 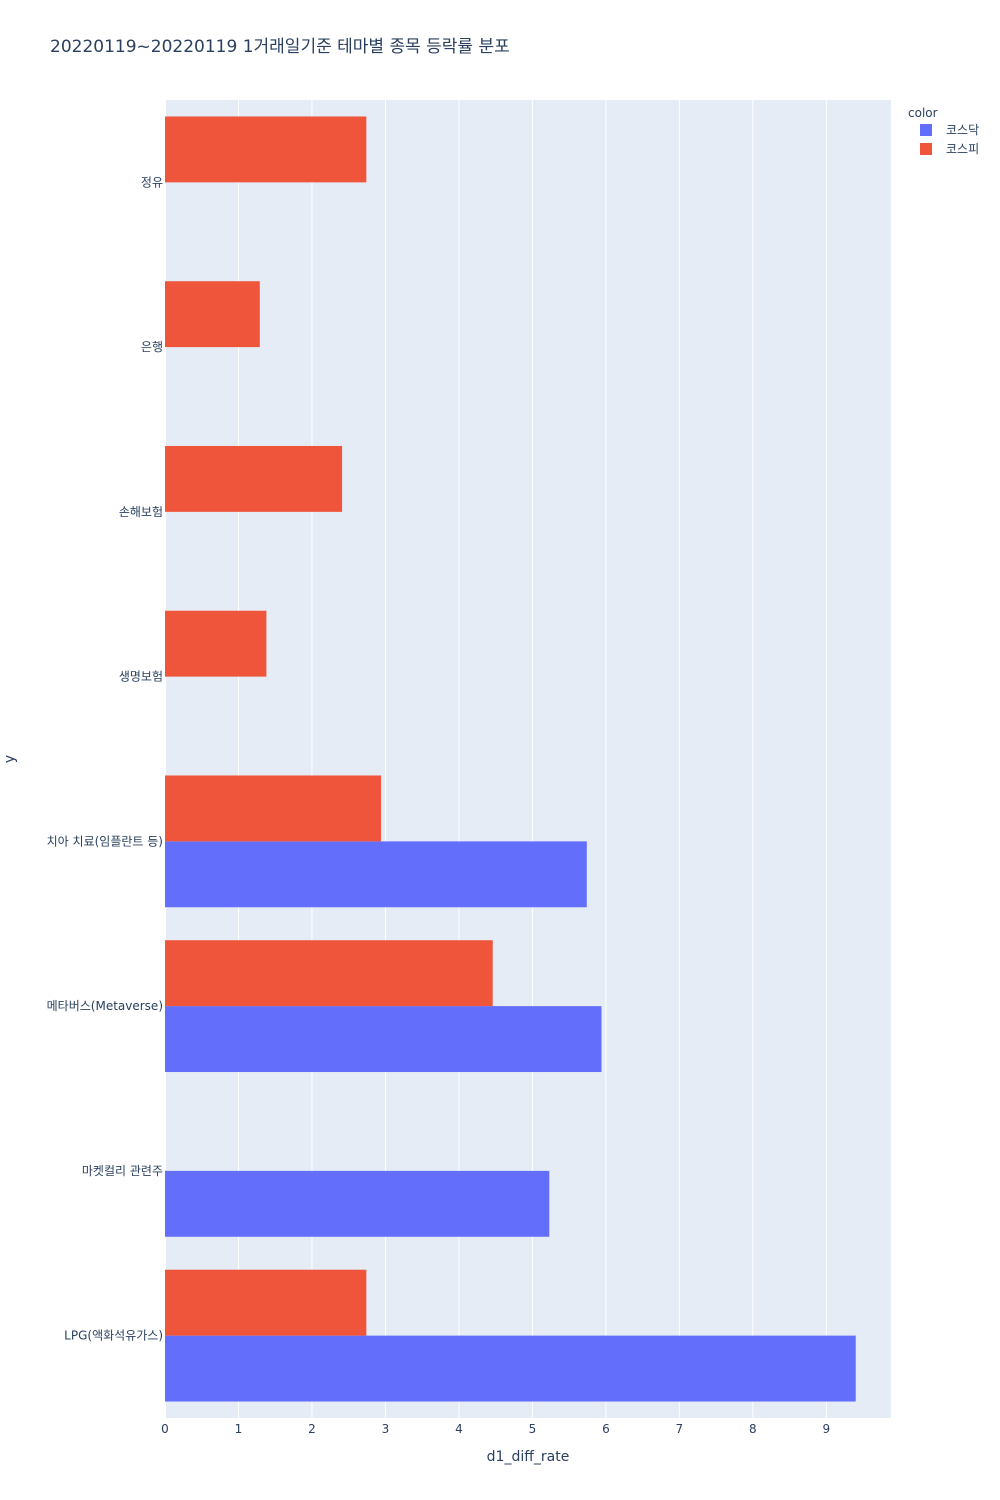 I want to click on y-tick-label: 은행, so click(x=152, y=346).